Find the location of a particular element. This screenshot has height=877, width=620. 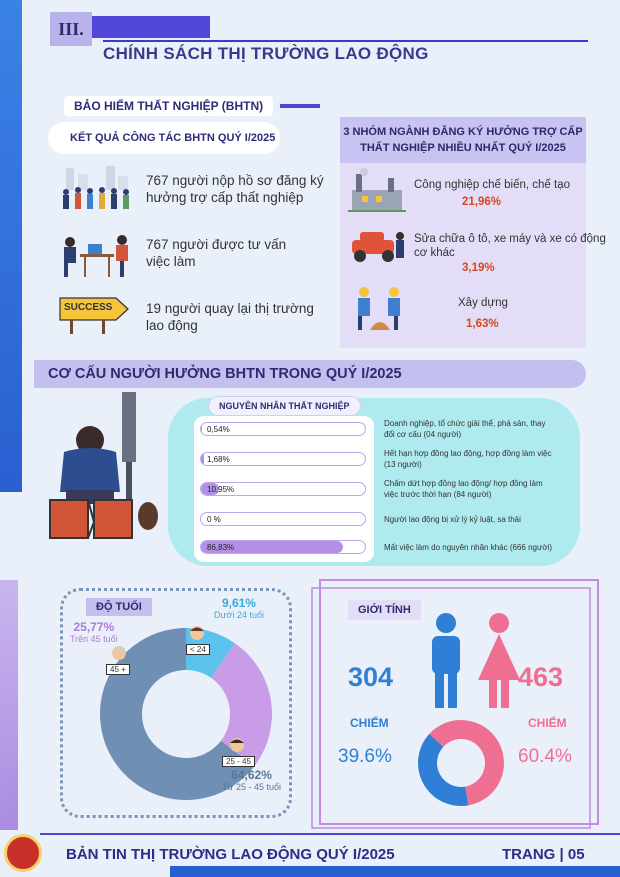

stat-returned: 19 người quay lại thị trường lao động is located at coordinates (230, 317).